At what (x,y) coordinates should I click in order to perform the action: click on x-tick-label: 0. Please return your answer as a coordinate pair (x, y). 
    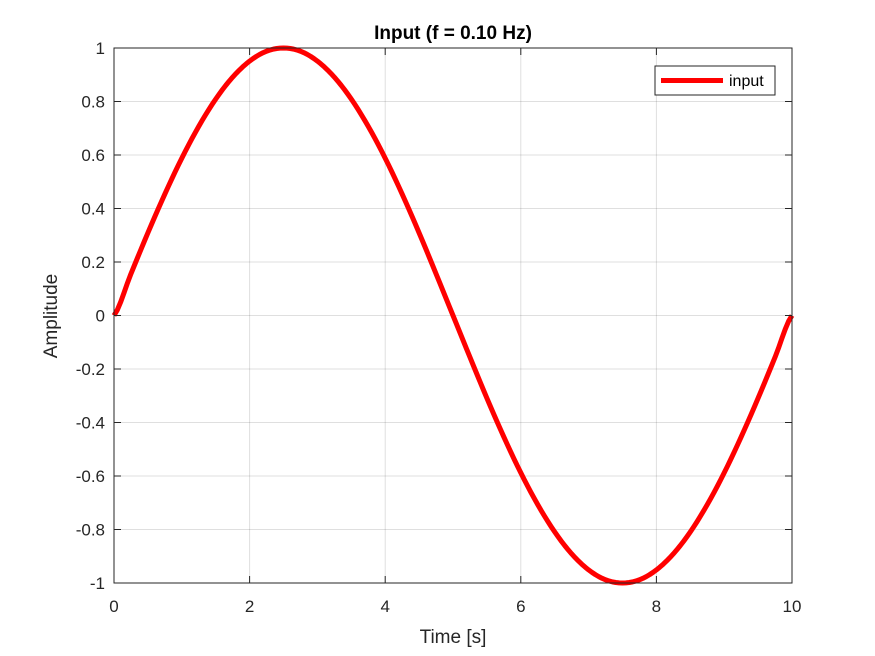
    Looking at the image, I should click on (113, 606).